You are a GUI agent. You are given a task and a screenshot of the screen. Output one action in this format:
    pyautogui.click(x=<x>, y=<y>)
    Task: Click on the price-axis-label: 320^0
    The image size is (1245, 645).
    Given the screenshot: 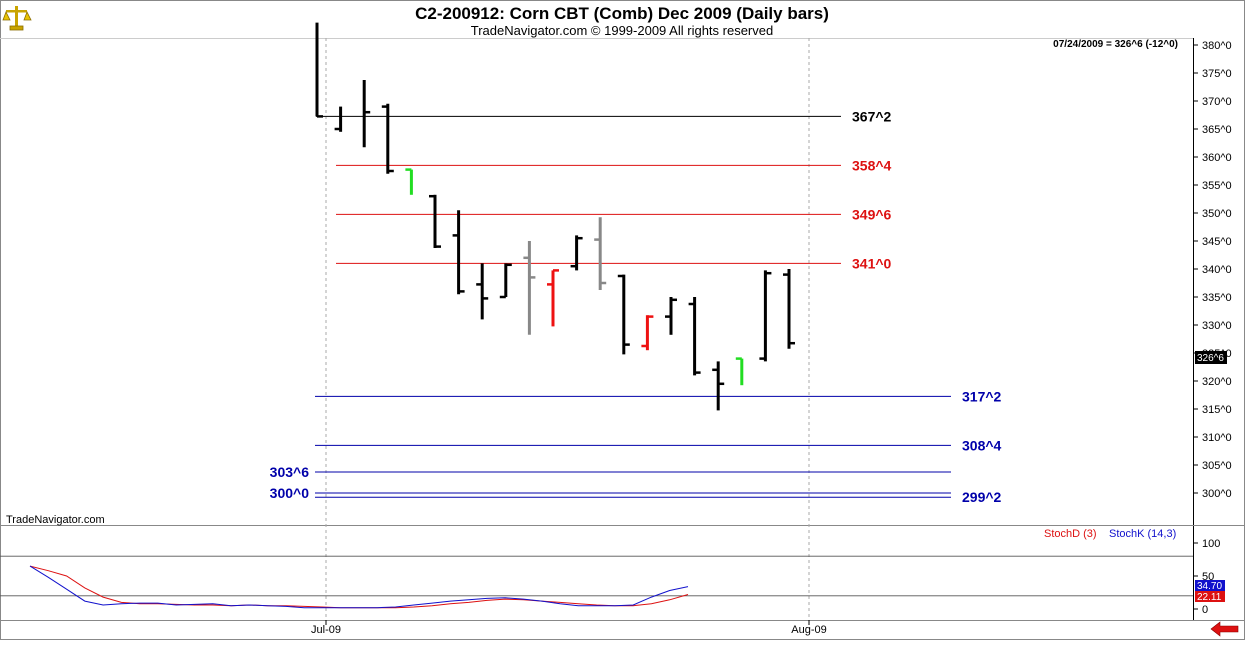 What is the action you would take?
    pyautogui.click(x=1217, y=382)
    